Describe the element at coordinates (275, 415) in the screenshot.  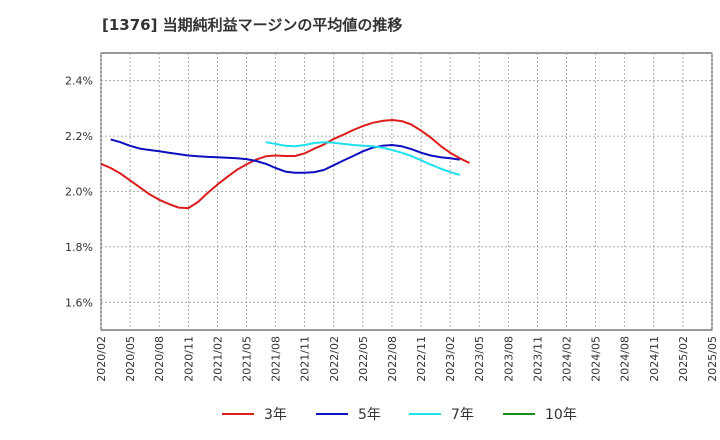
I see `legend-label: 3年` at that location.